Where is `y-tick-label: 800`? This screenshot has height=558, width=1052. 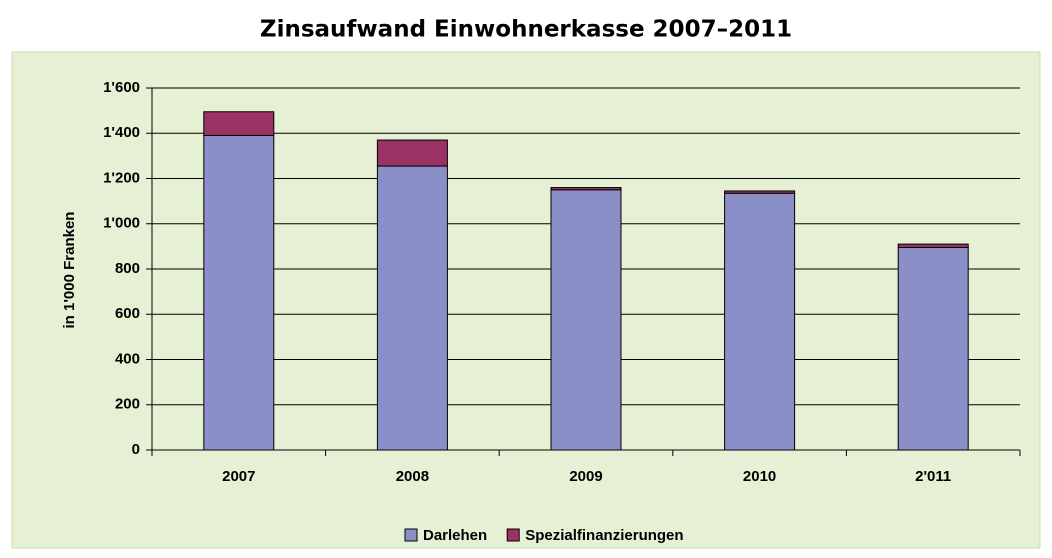
y-tick-label: 800 is located at coordinates (127, 268).